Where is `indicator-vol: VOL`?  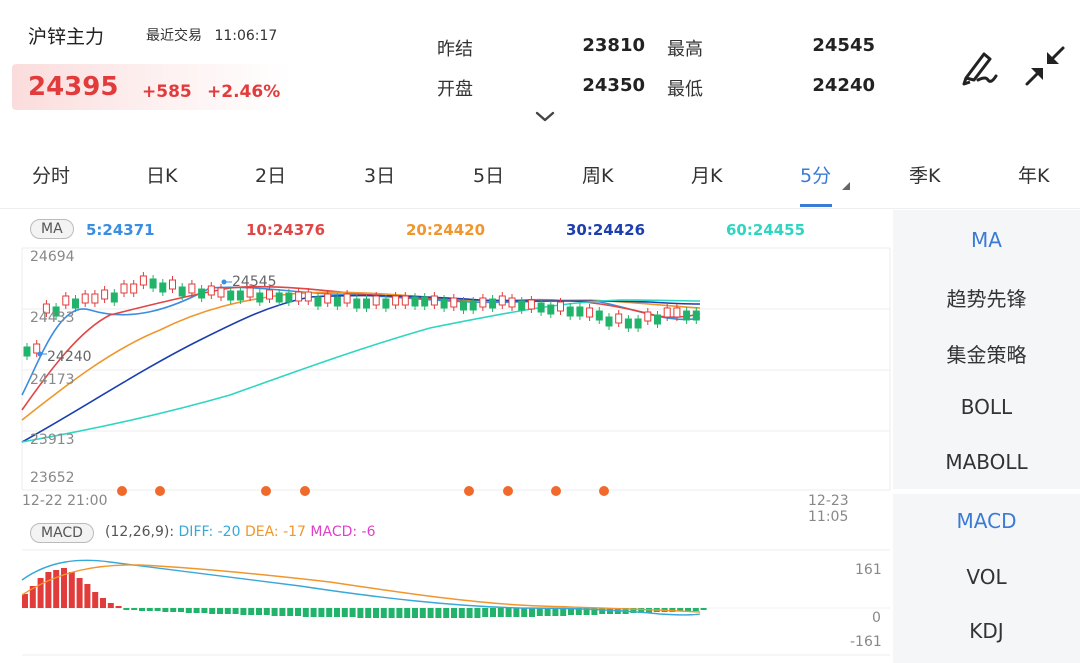 indicator-vol: VOL is located at coordinates (986, 577).